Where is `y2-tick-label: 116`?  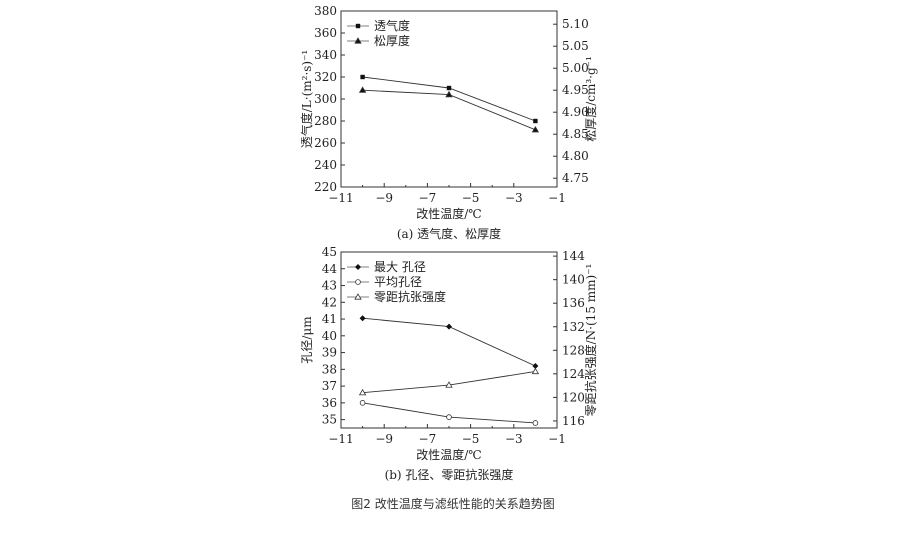 y2-tick-label: 116 is located at coordinates (573, 421).